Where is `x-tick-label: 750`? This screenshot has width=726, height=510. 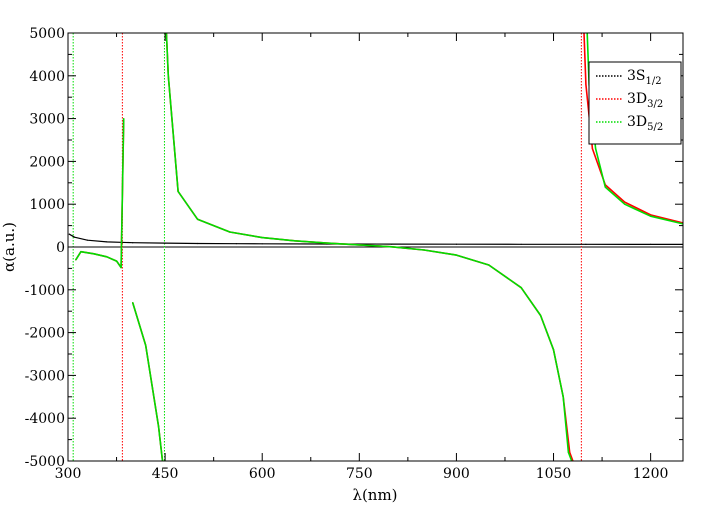
x-tick-label: 750 is located at coordinates (359, 474).